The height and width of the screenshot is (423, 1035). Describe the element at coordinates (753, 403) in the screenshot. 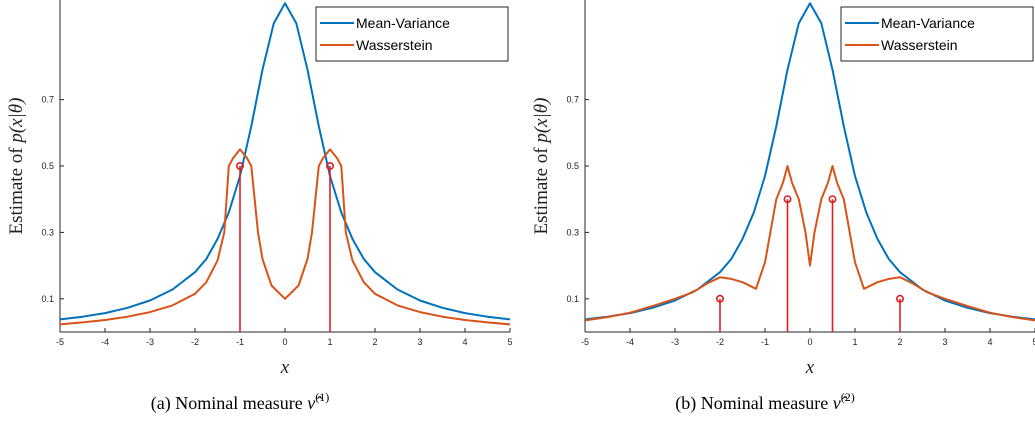

I see `caption-prefix: (b) Nominal measure` at that location.